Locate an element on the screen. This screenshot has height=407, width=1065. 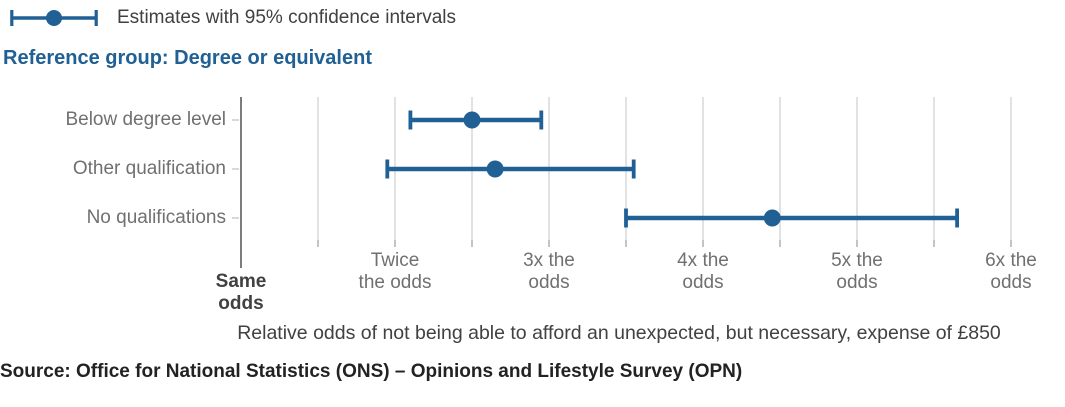
x-tick-label: 6x the odds is located at coordinates (1011, 271).